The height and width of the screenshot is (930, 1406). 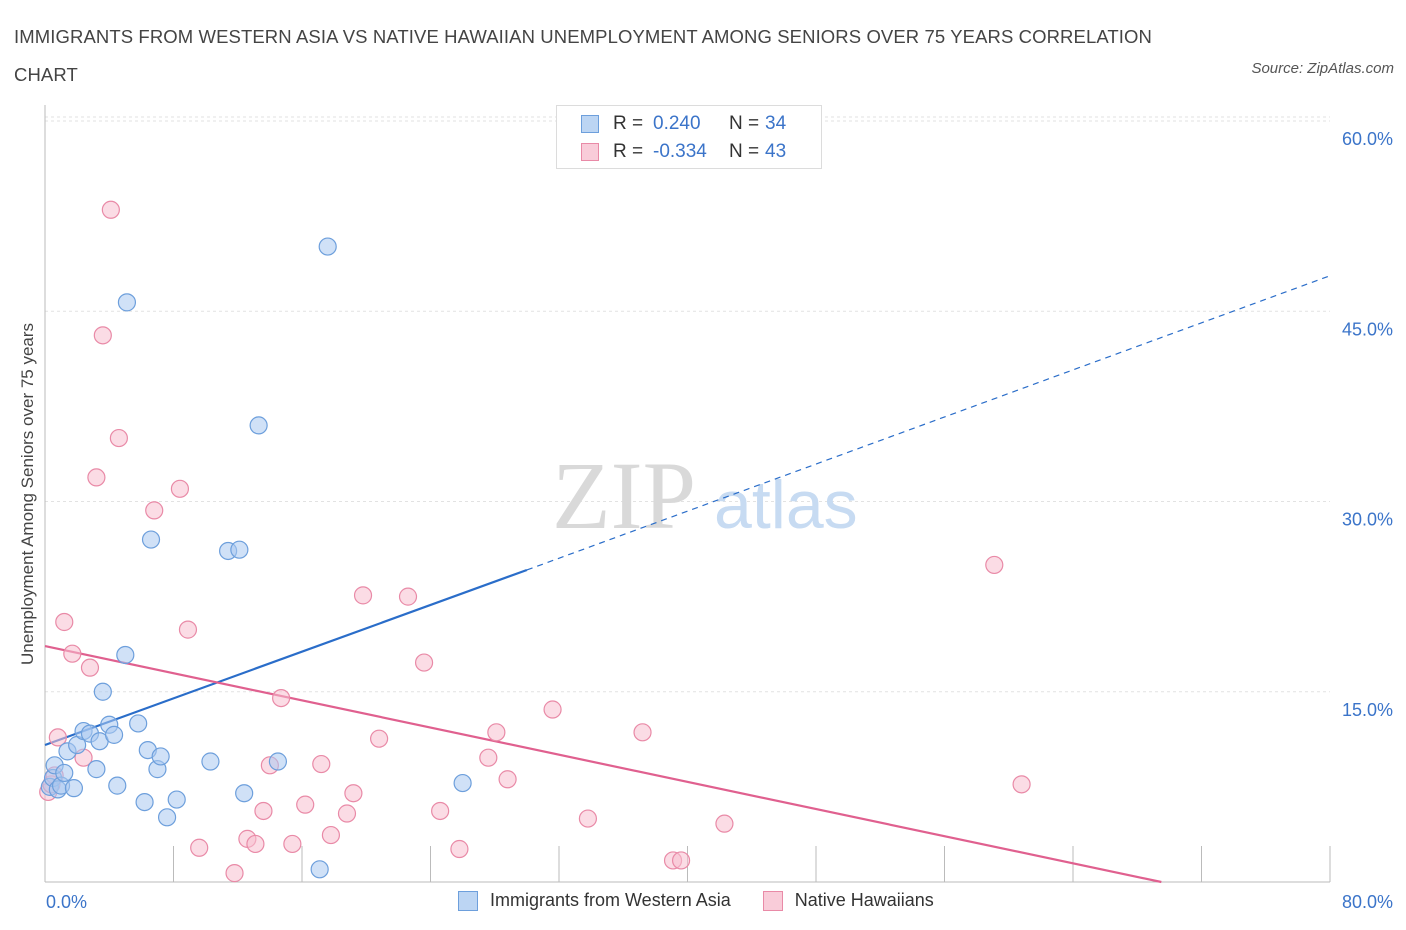 What do you see at coordinates (776, 151) in the screenshot?
I see `legend-n-value: 43` at bounding box center [776, 151].